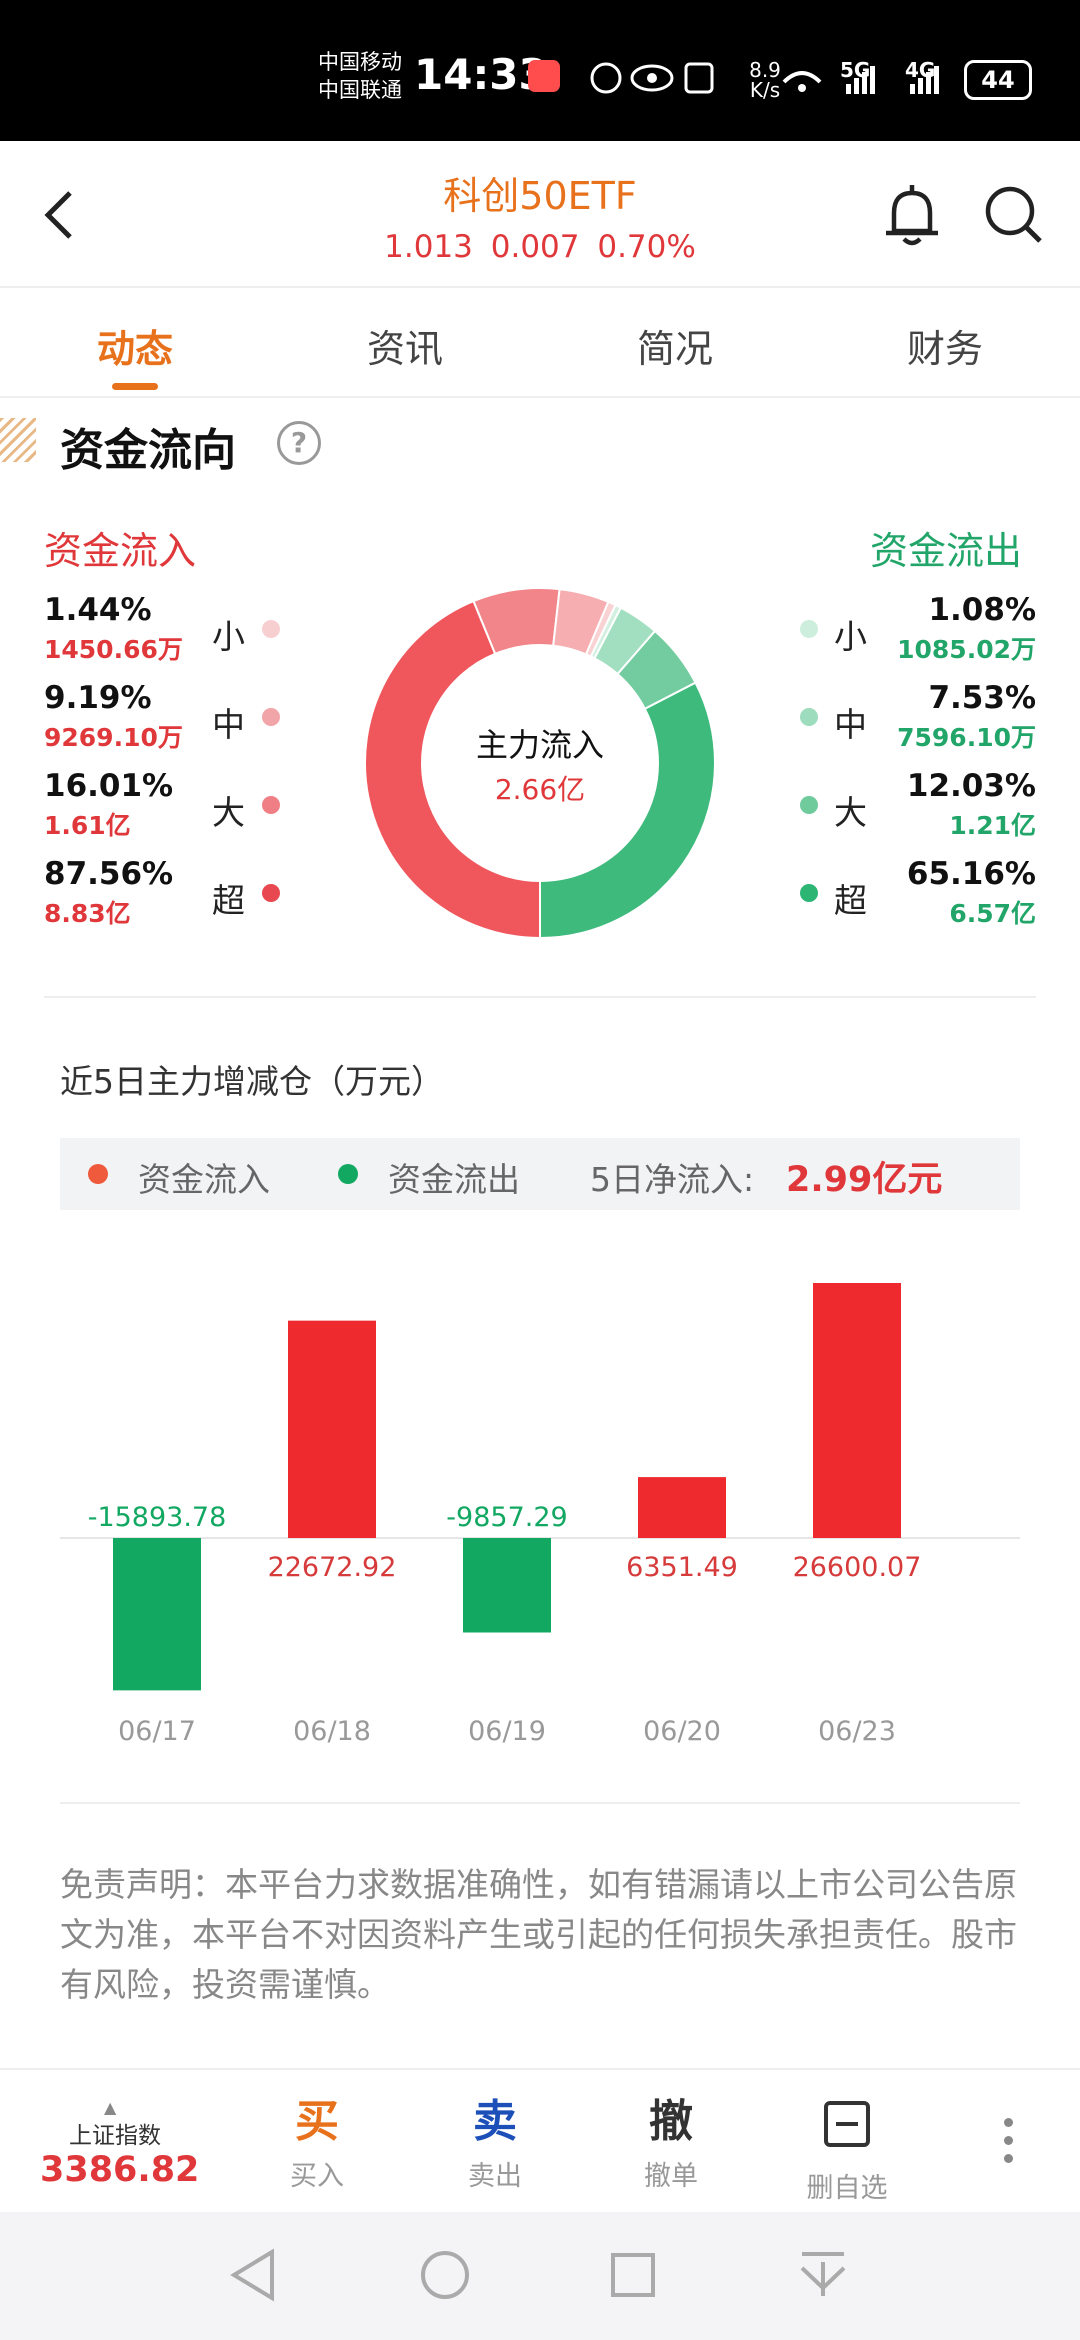 The image size is (1080, 2340). What do you see at coordinates (110, 2107) in the screenshot?
I see `caret-up-icon: ▲` at bounding box center [110, 2107].